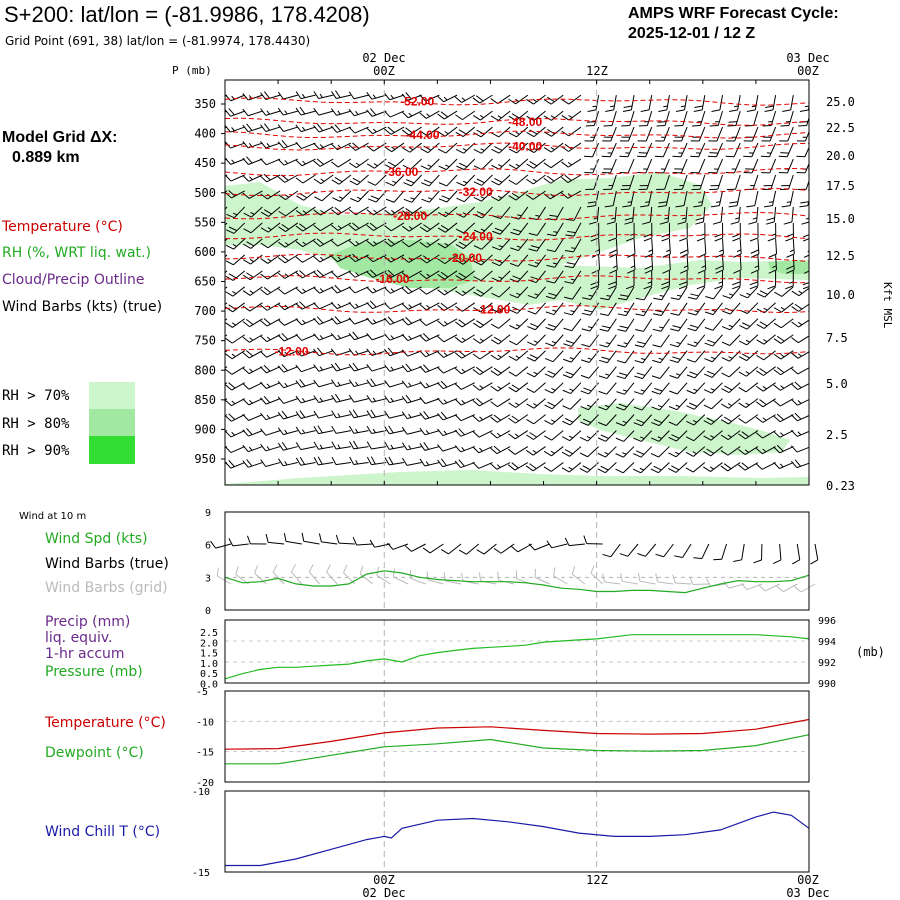 This screenshot has height=900, width=900. I want to click on pressure-ytick: 996, so click(827, 621).